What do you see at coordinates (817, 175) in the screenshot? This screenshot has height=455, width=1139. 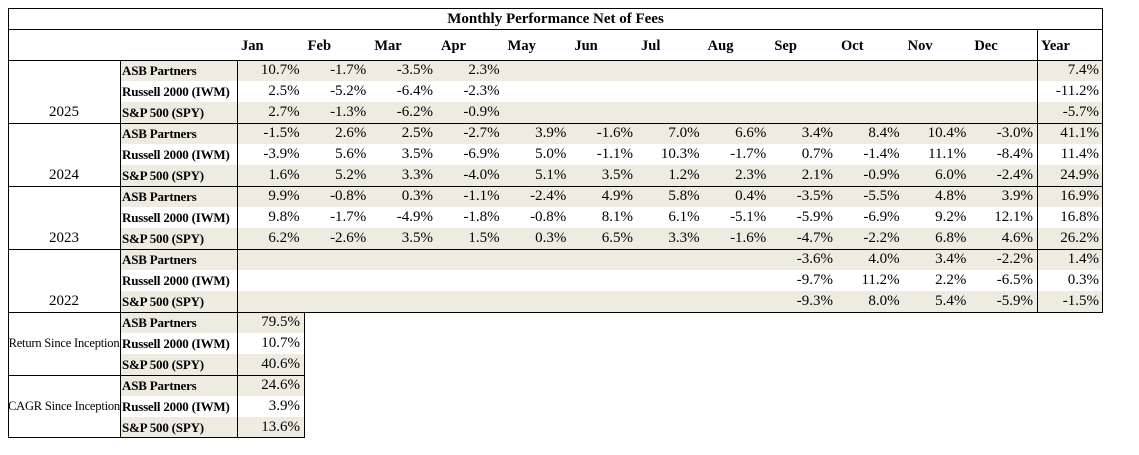 I see `month-value: 2.1%` at bounding box center [817, 175].